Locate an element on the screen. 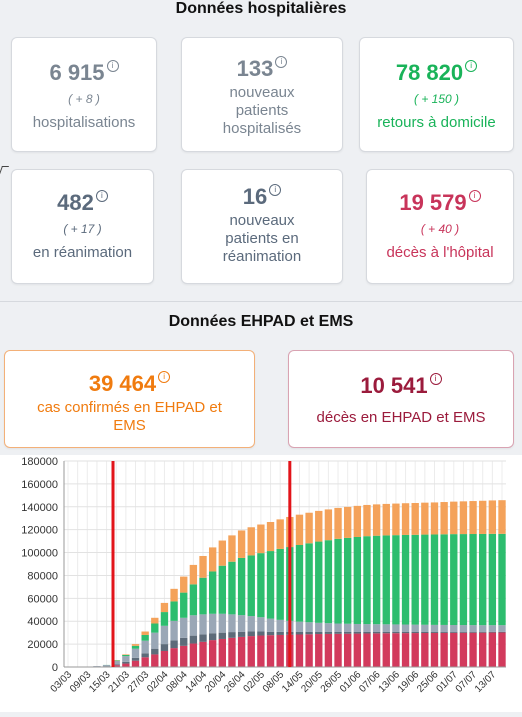 The width and height of the screenshot is (522, 717). reanimation-delta: ( + 17 ) is located at coordinates (82, 229).